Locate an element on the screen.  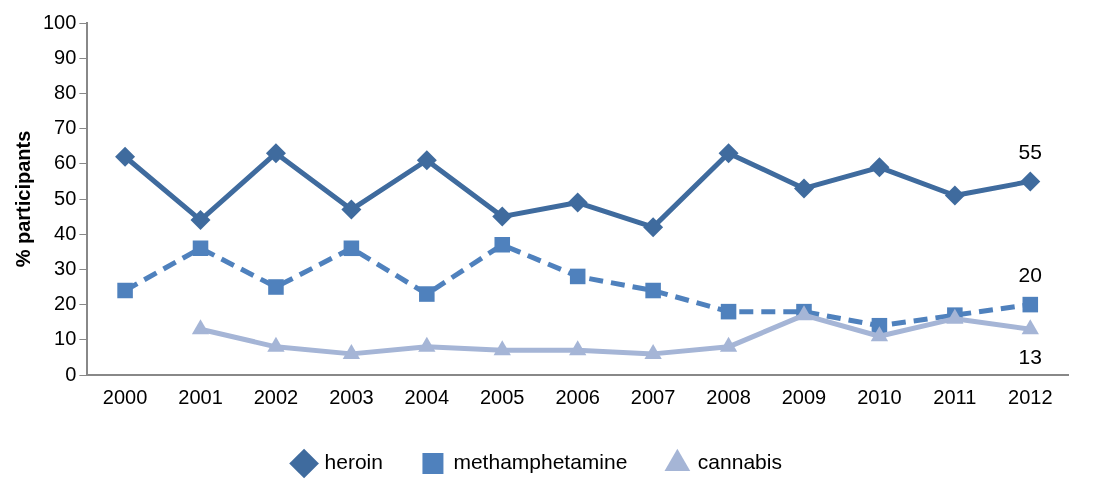
y-tick-label: 90 is located at coordinates (65, 56).